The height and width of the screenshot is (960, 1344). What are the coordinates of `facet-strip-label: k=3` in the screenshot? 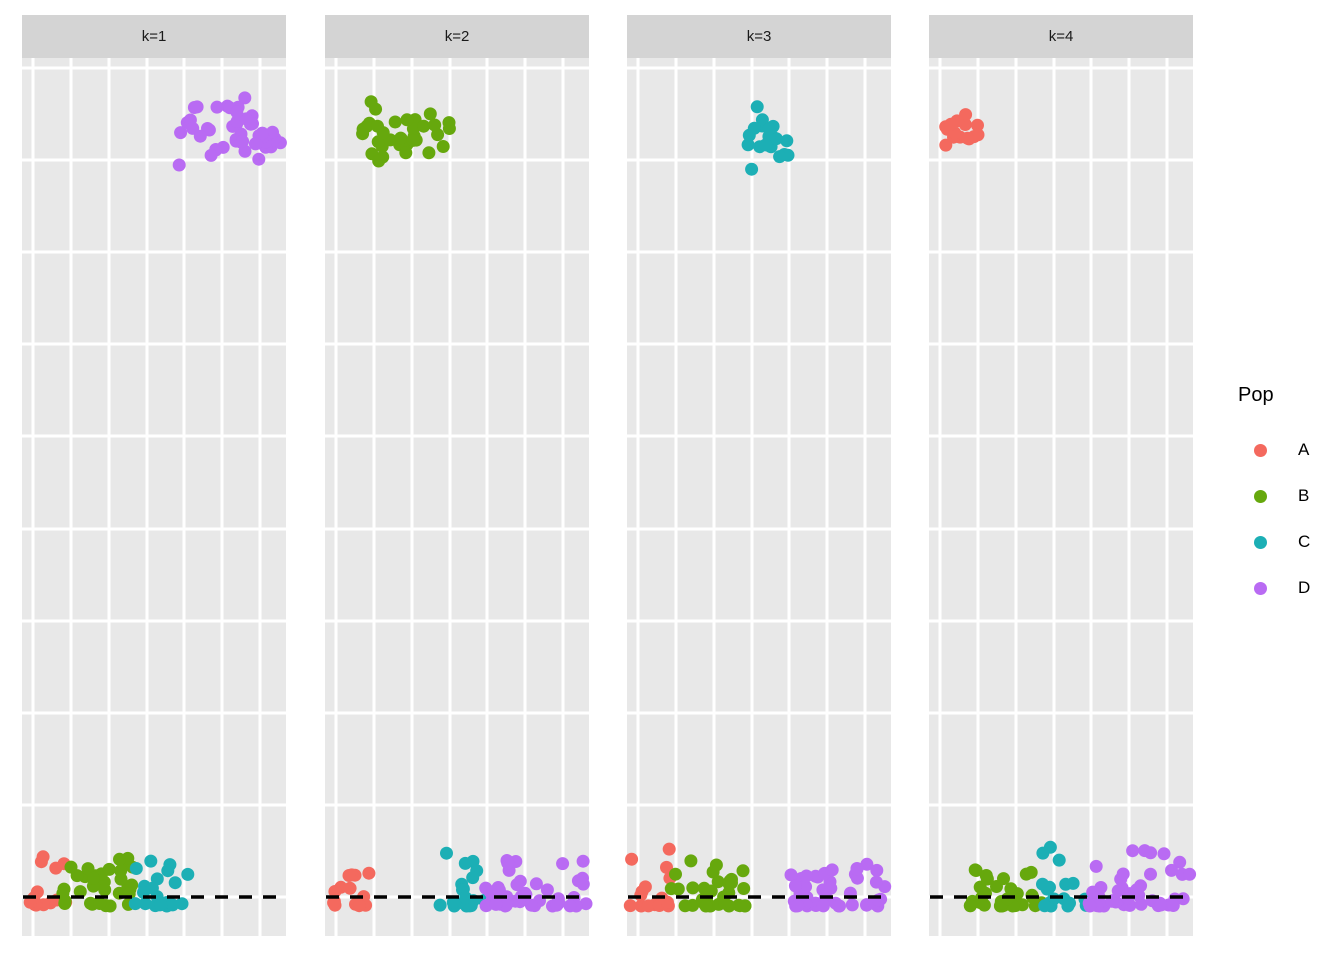 It's located at (759, 36).